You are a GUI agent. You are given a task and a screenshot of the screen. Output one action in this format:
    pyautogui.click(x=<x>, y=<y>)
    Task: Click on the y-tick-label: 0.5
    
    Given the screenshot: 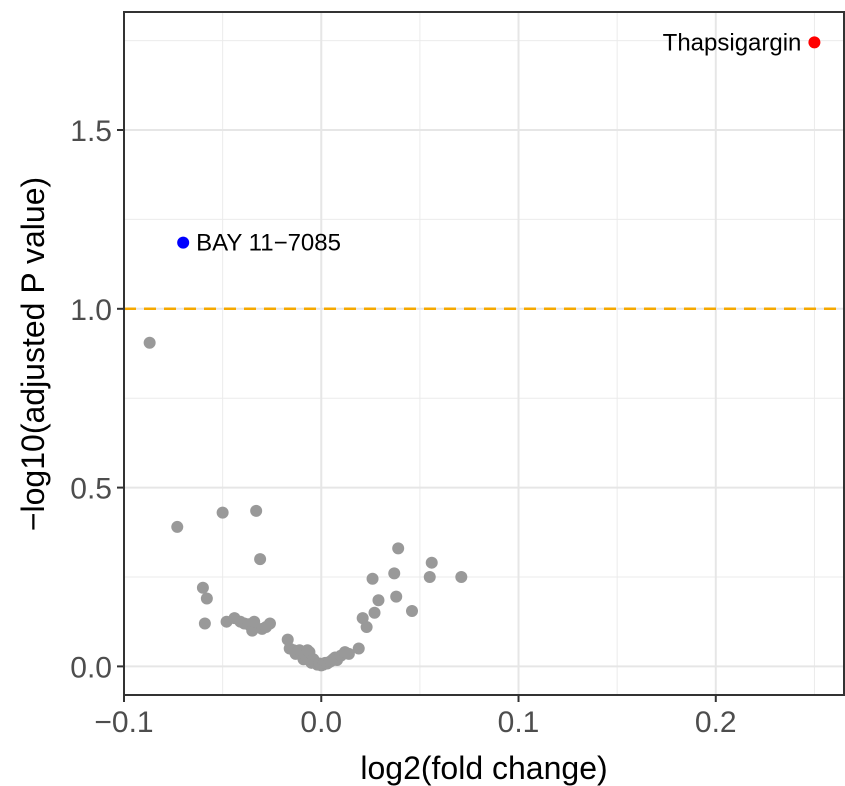 What is the action you would take?
    pyautogui.click(x=91, y=489)
    